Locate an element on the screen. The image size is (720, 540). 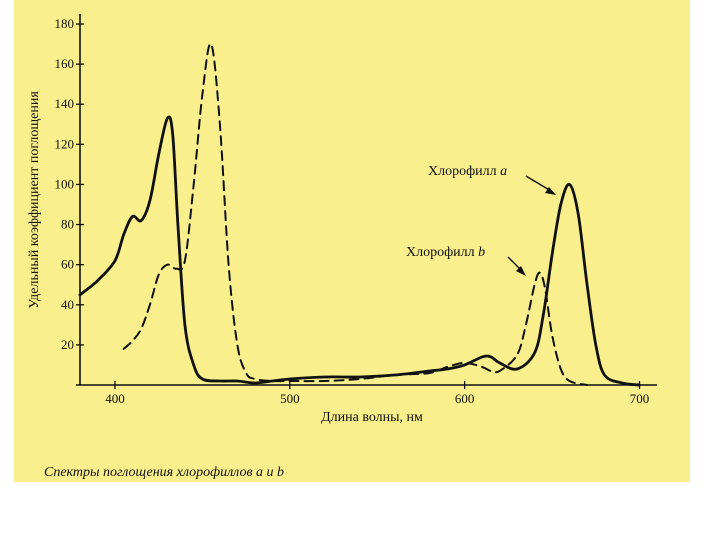
x-tick-label-700: 700 is located at coordinates (640, 398).